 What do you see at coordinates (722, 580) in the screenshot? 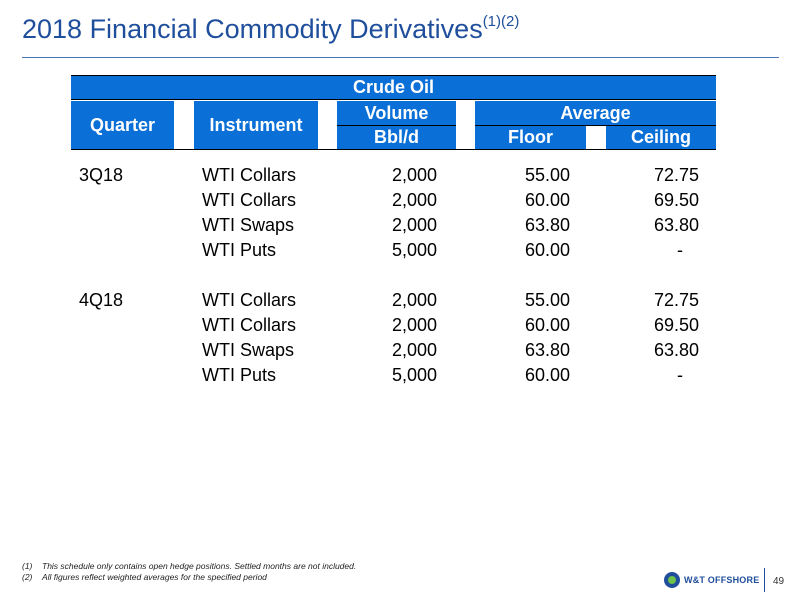
I see `logo-text: W&T OFFSHORE` at bounding box center [722, 580].